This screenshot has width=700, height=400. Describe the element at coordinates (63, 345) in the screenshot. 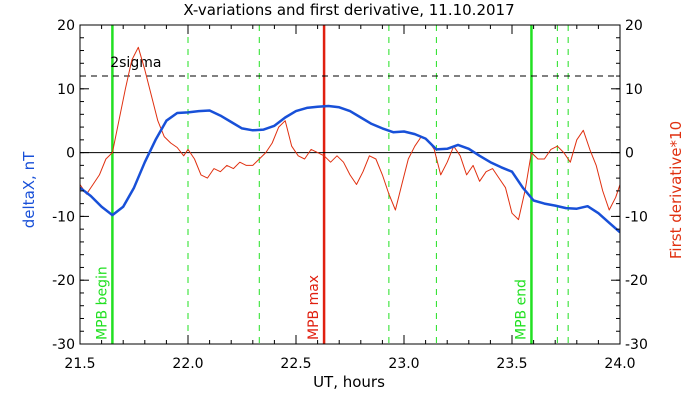

I see `y-tick-label-left: -30` at that location.